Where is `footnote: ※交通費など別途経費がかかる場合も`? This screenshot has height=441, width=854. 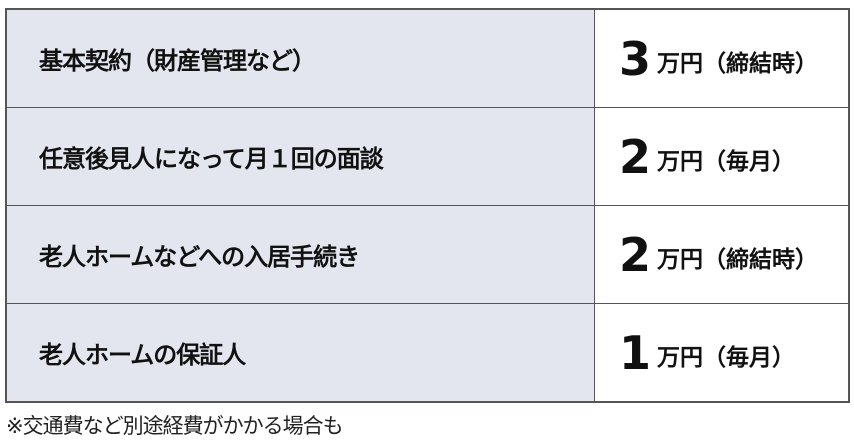 footnote: ※交通費など別途経費がかかる場合も is located at coordinates (175, 426).